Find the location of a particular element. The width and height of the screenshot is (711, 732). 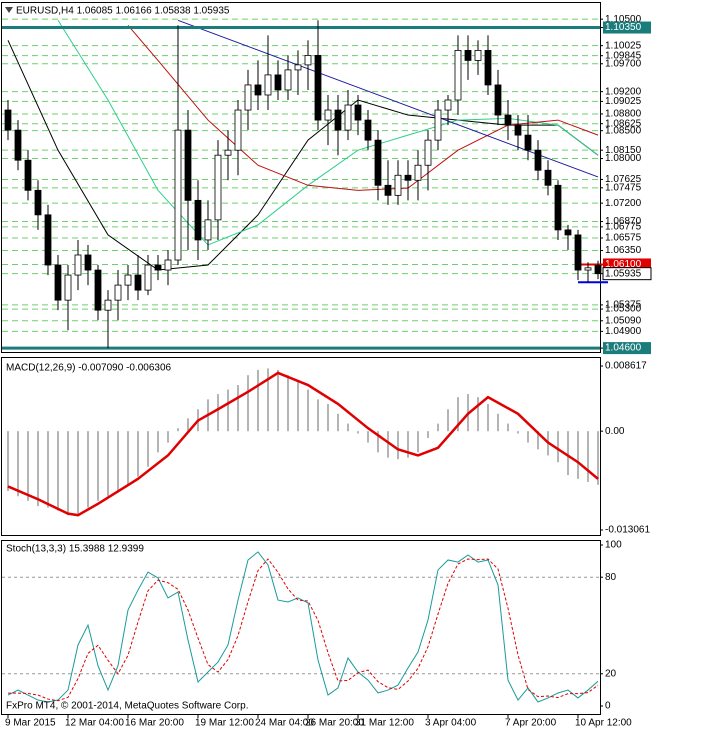

y-tick-label: 1.07625 is located at coordinates (623, 179).